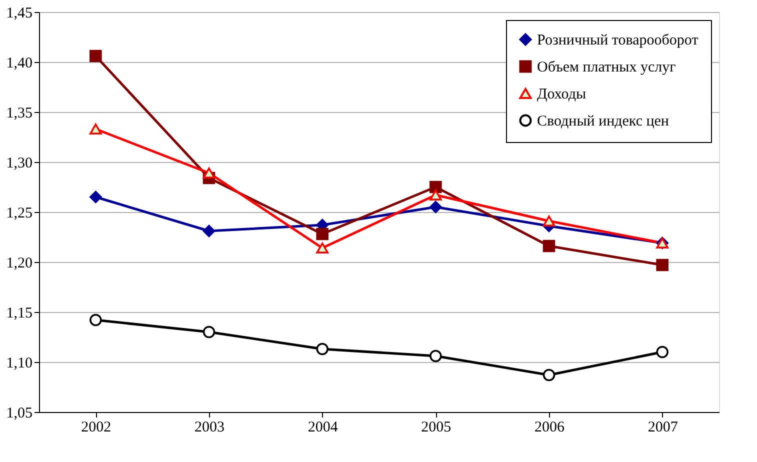  What do you see at coordinates (618, 40) in the screenshot?
I see `legend-label: Розничный товарооборот` at bounding box center [618, 40].